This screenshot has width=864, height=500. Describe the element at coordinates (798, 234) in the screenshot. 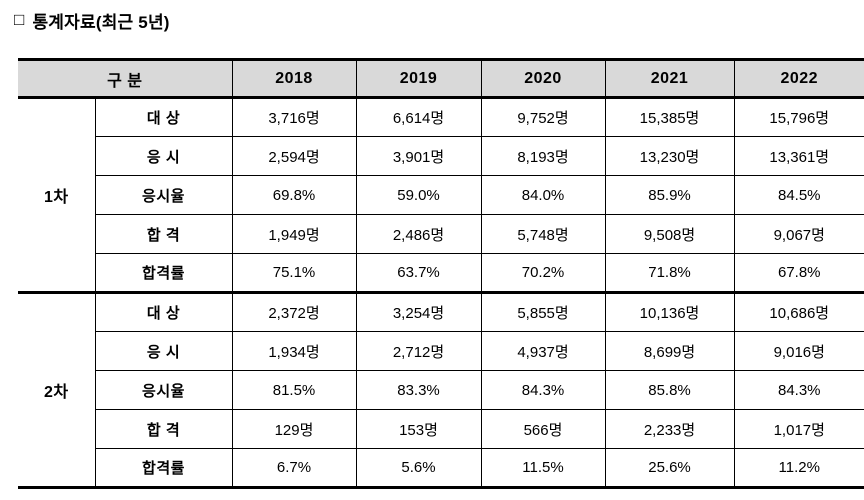

I see `value-cell: 9,067명` at that location.